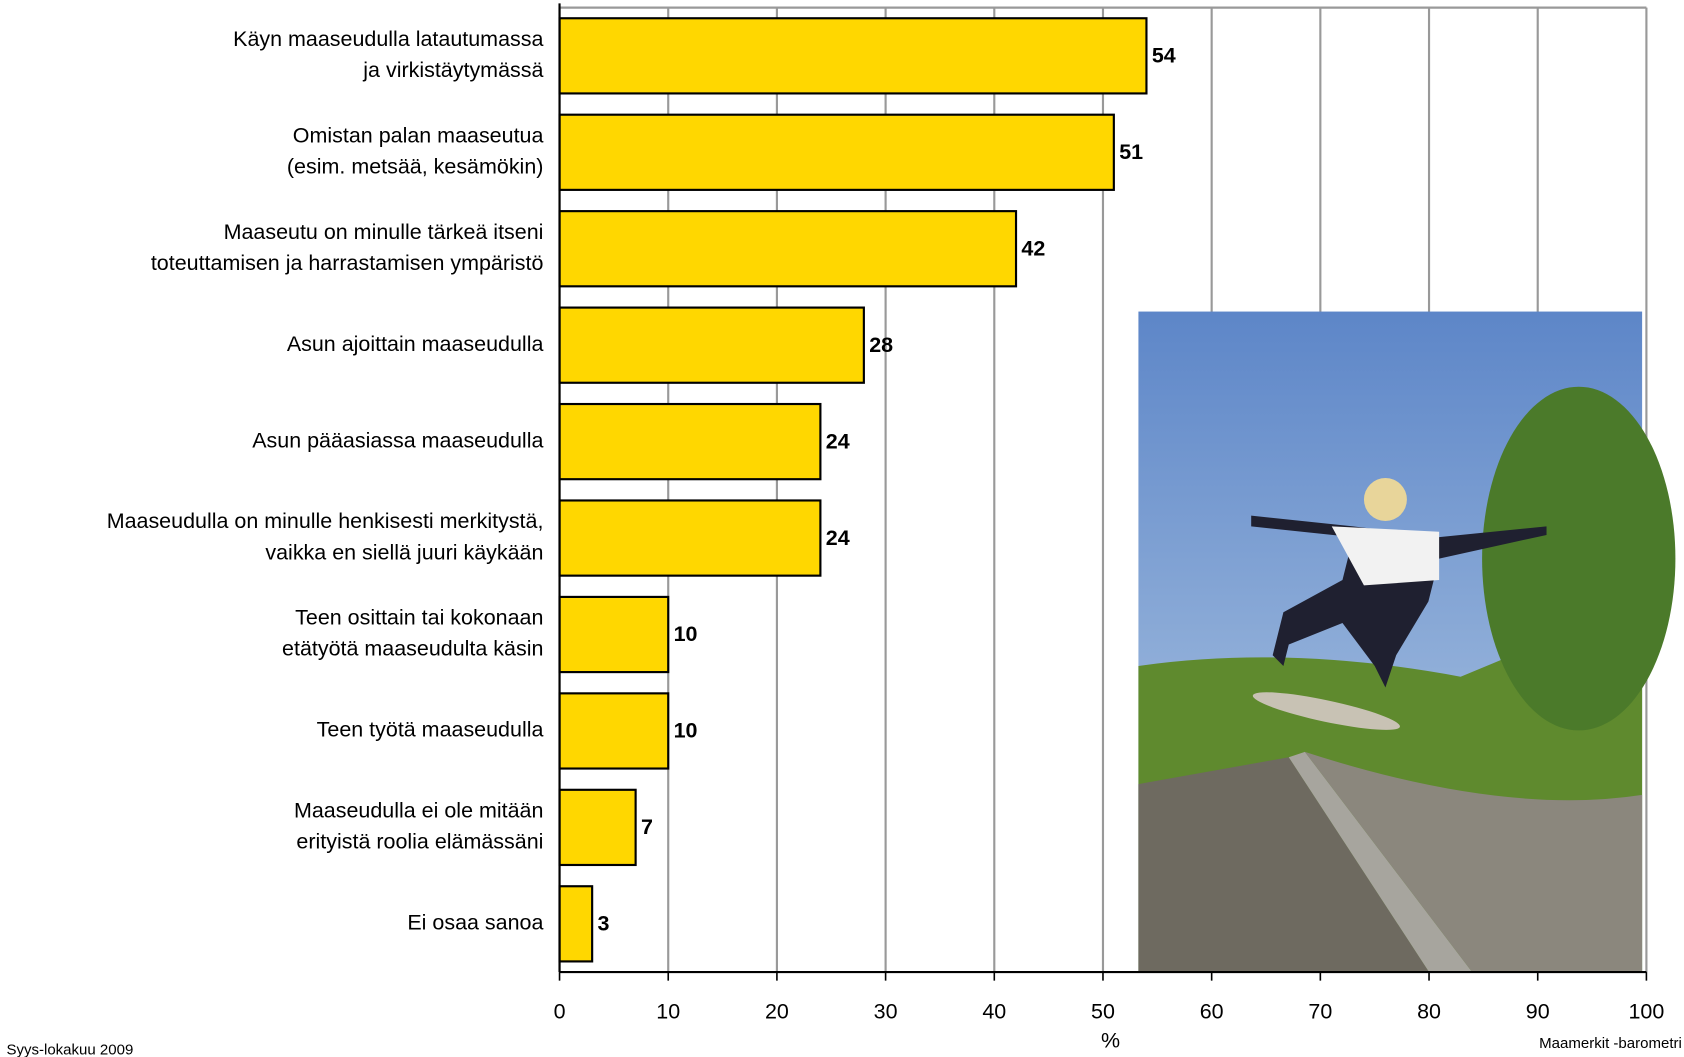  Describe the element at coordinates (418, 810) in the screenshot. I see `y-tick-label: Maaseudulla ei ole mitään` at that location.